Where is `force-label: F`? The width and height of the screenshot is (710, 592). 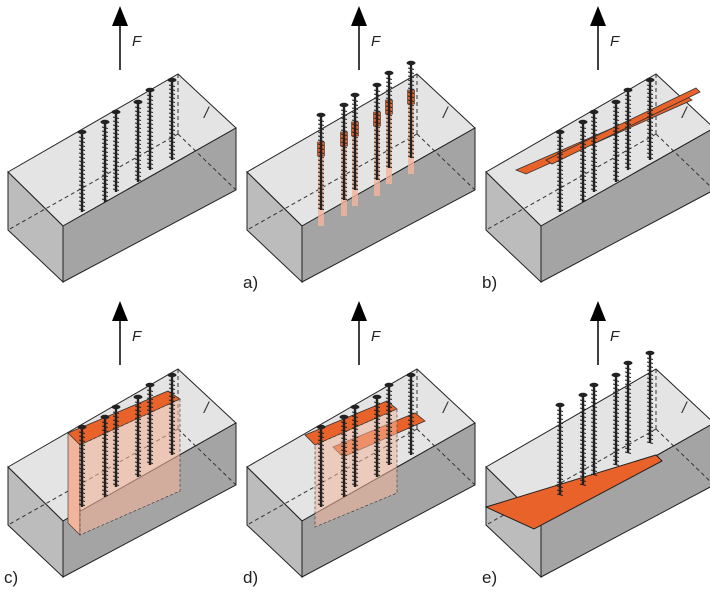
force-label: F is located at coordinates (137, 41).